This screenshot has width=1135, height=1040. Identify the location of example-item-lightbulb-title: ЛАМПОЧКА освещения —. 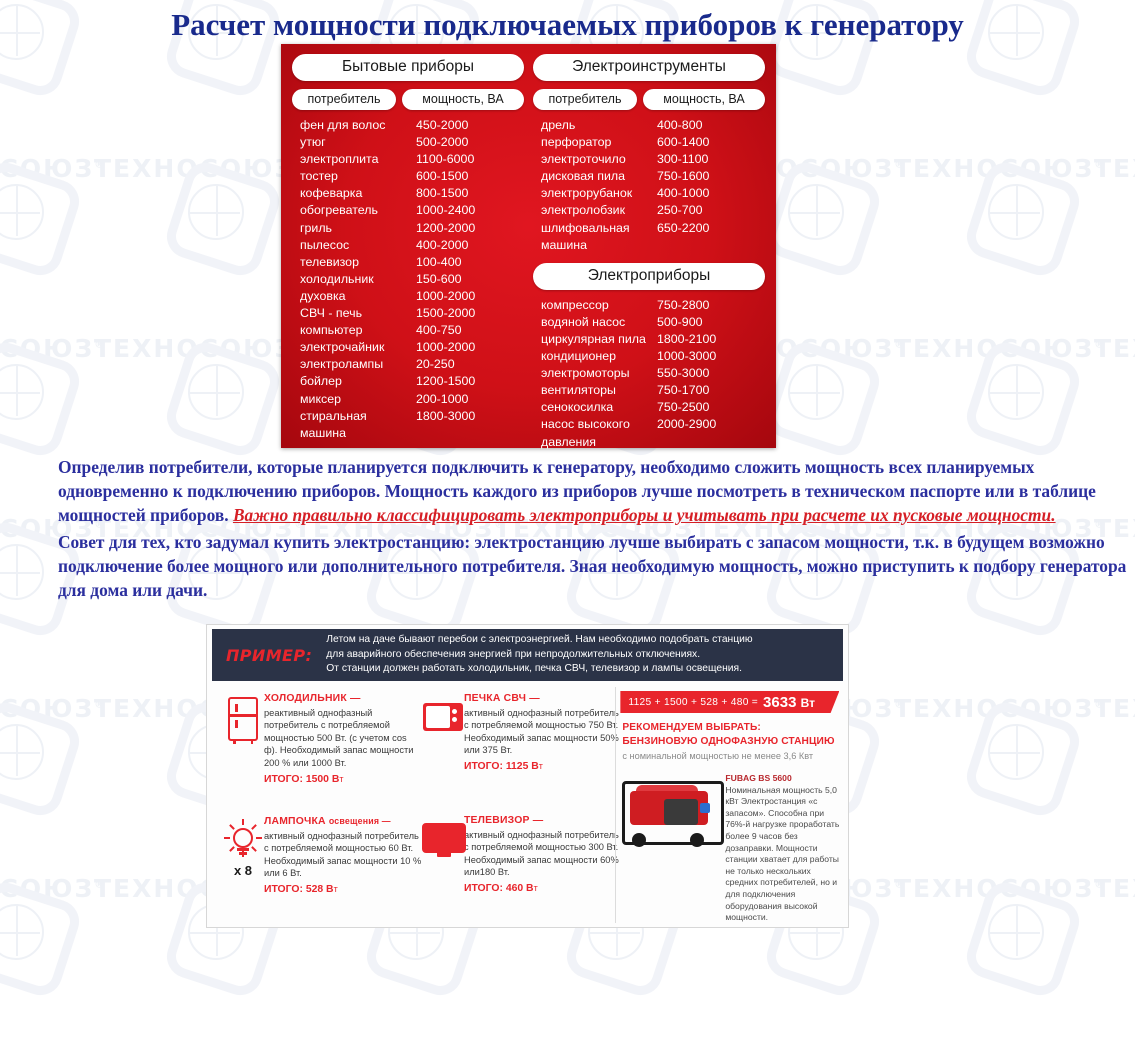
(343, 822).